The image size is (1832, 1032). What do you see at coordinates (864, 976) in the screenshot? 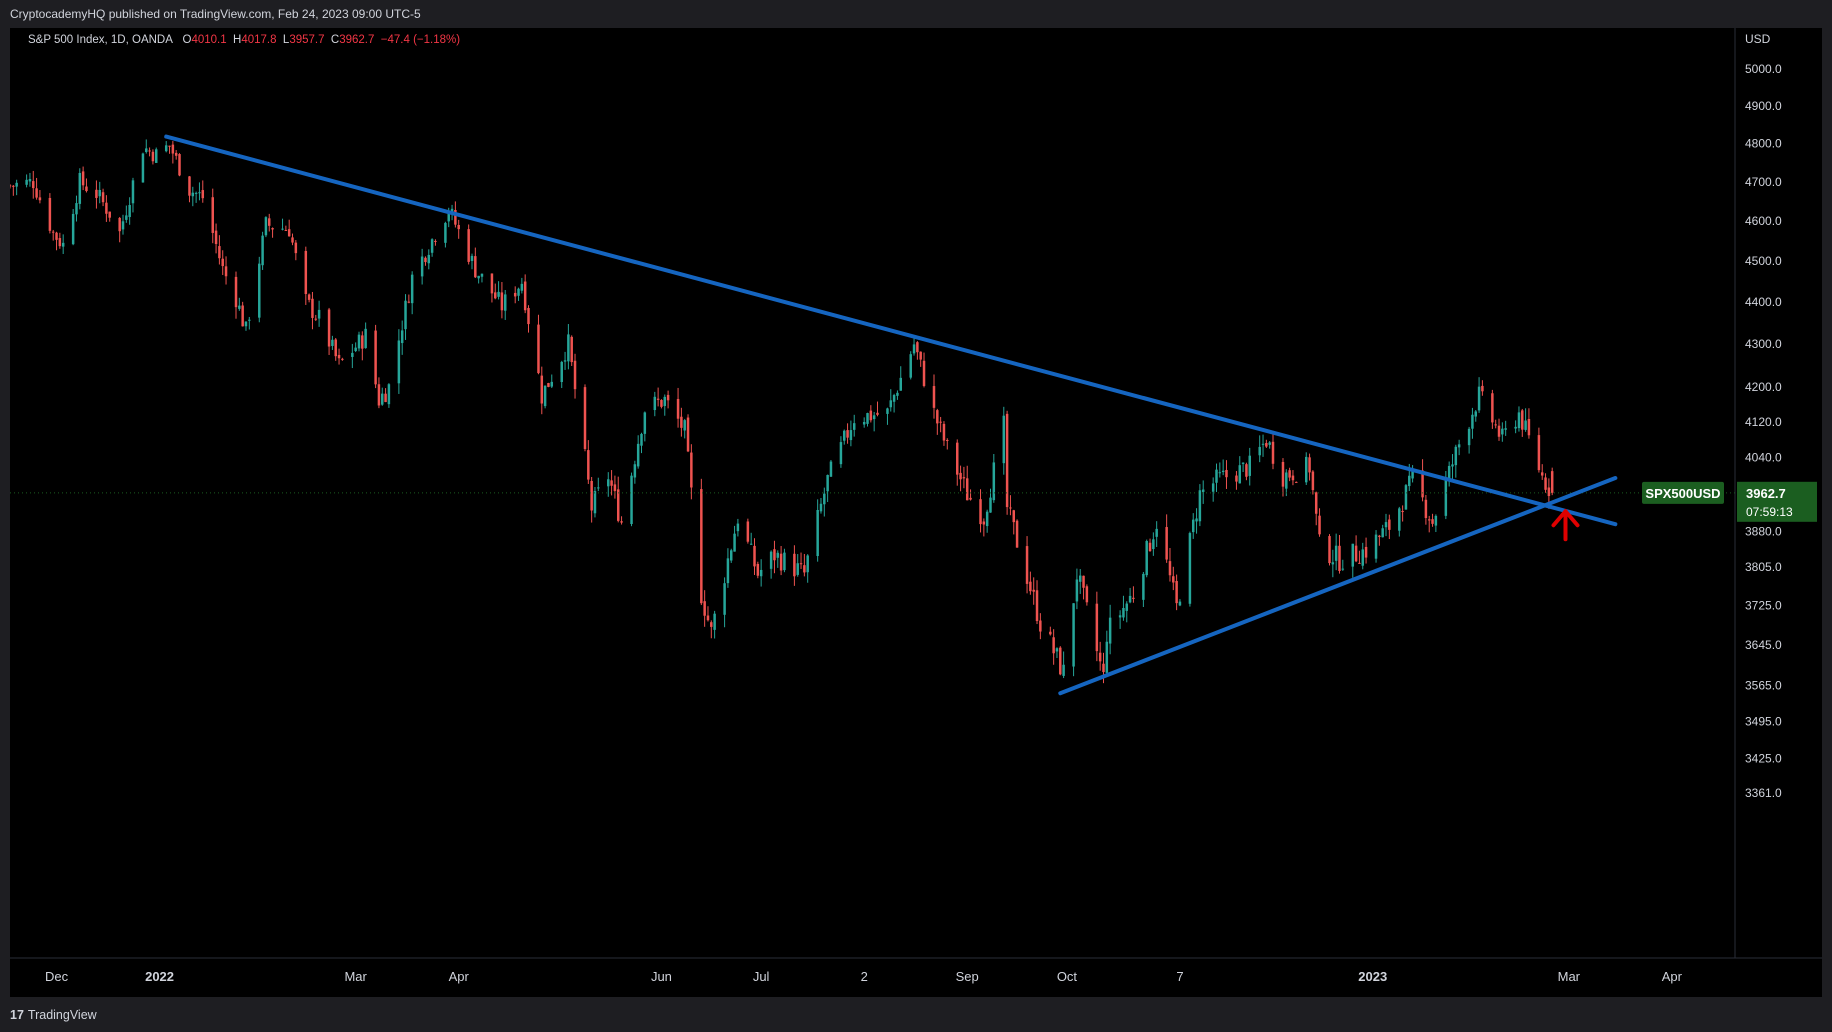
I see `time-tick-label: 2` at bounding box center [864, 976].